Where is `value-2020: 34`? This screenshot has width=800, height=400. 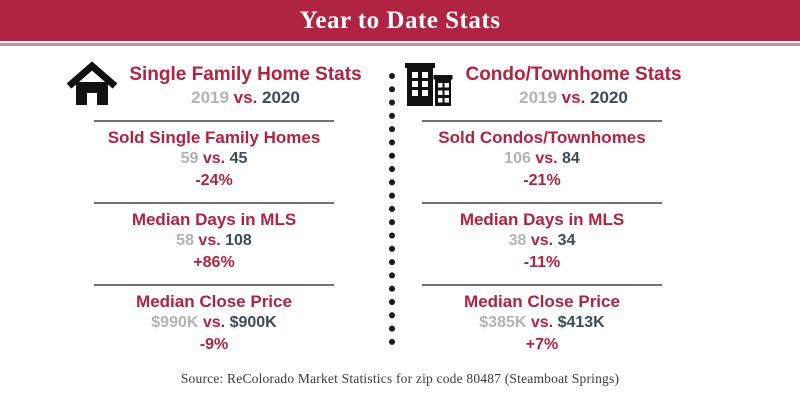 value-2020: 34 is located at coordinates (566, 240).